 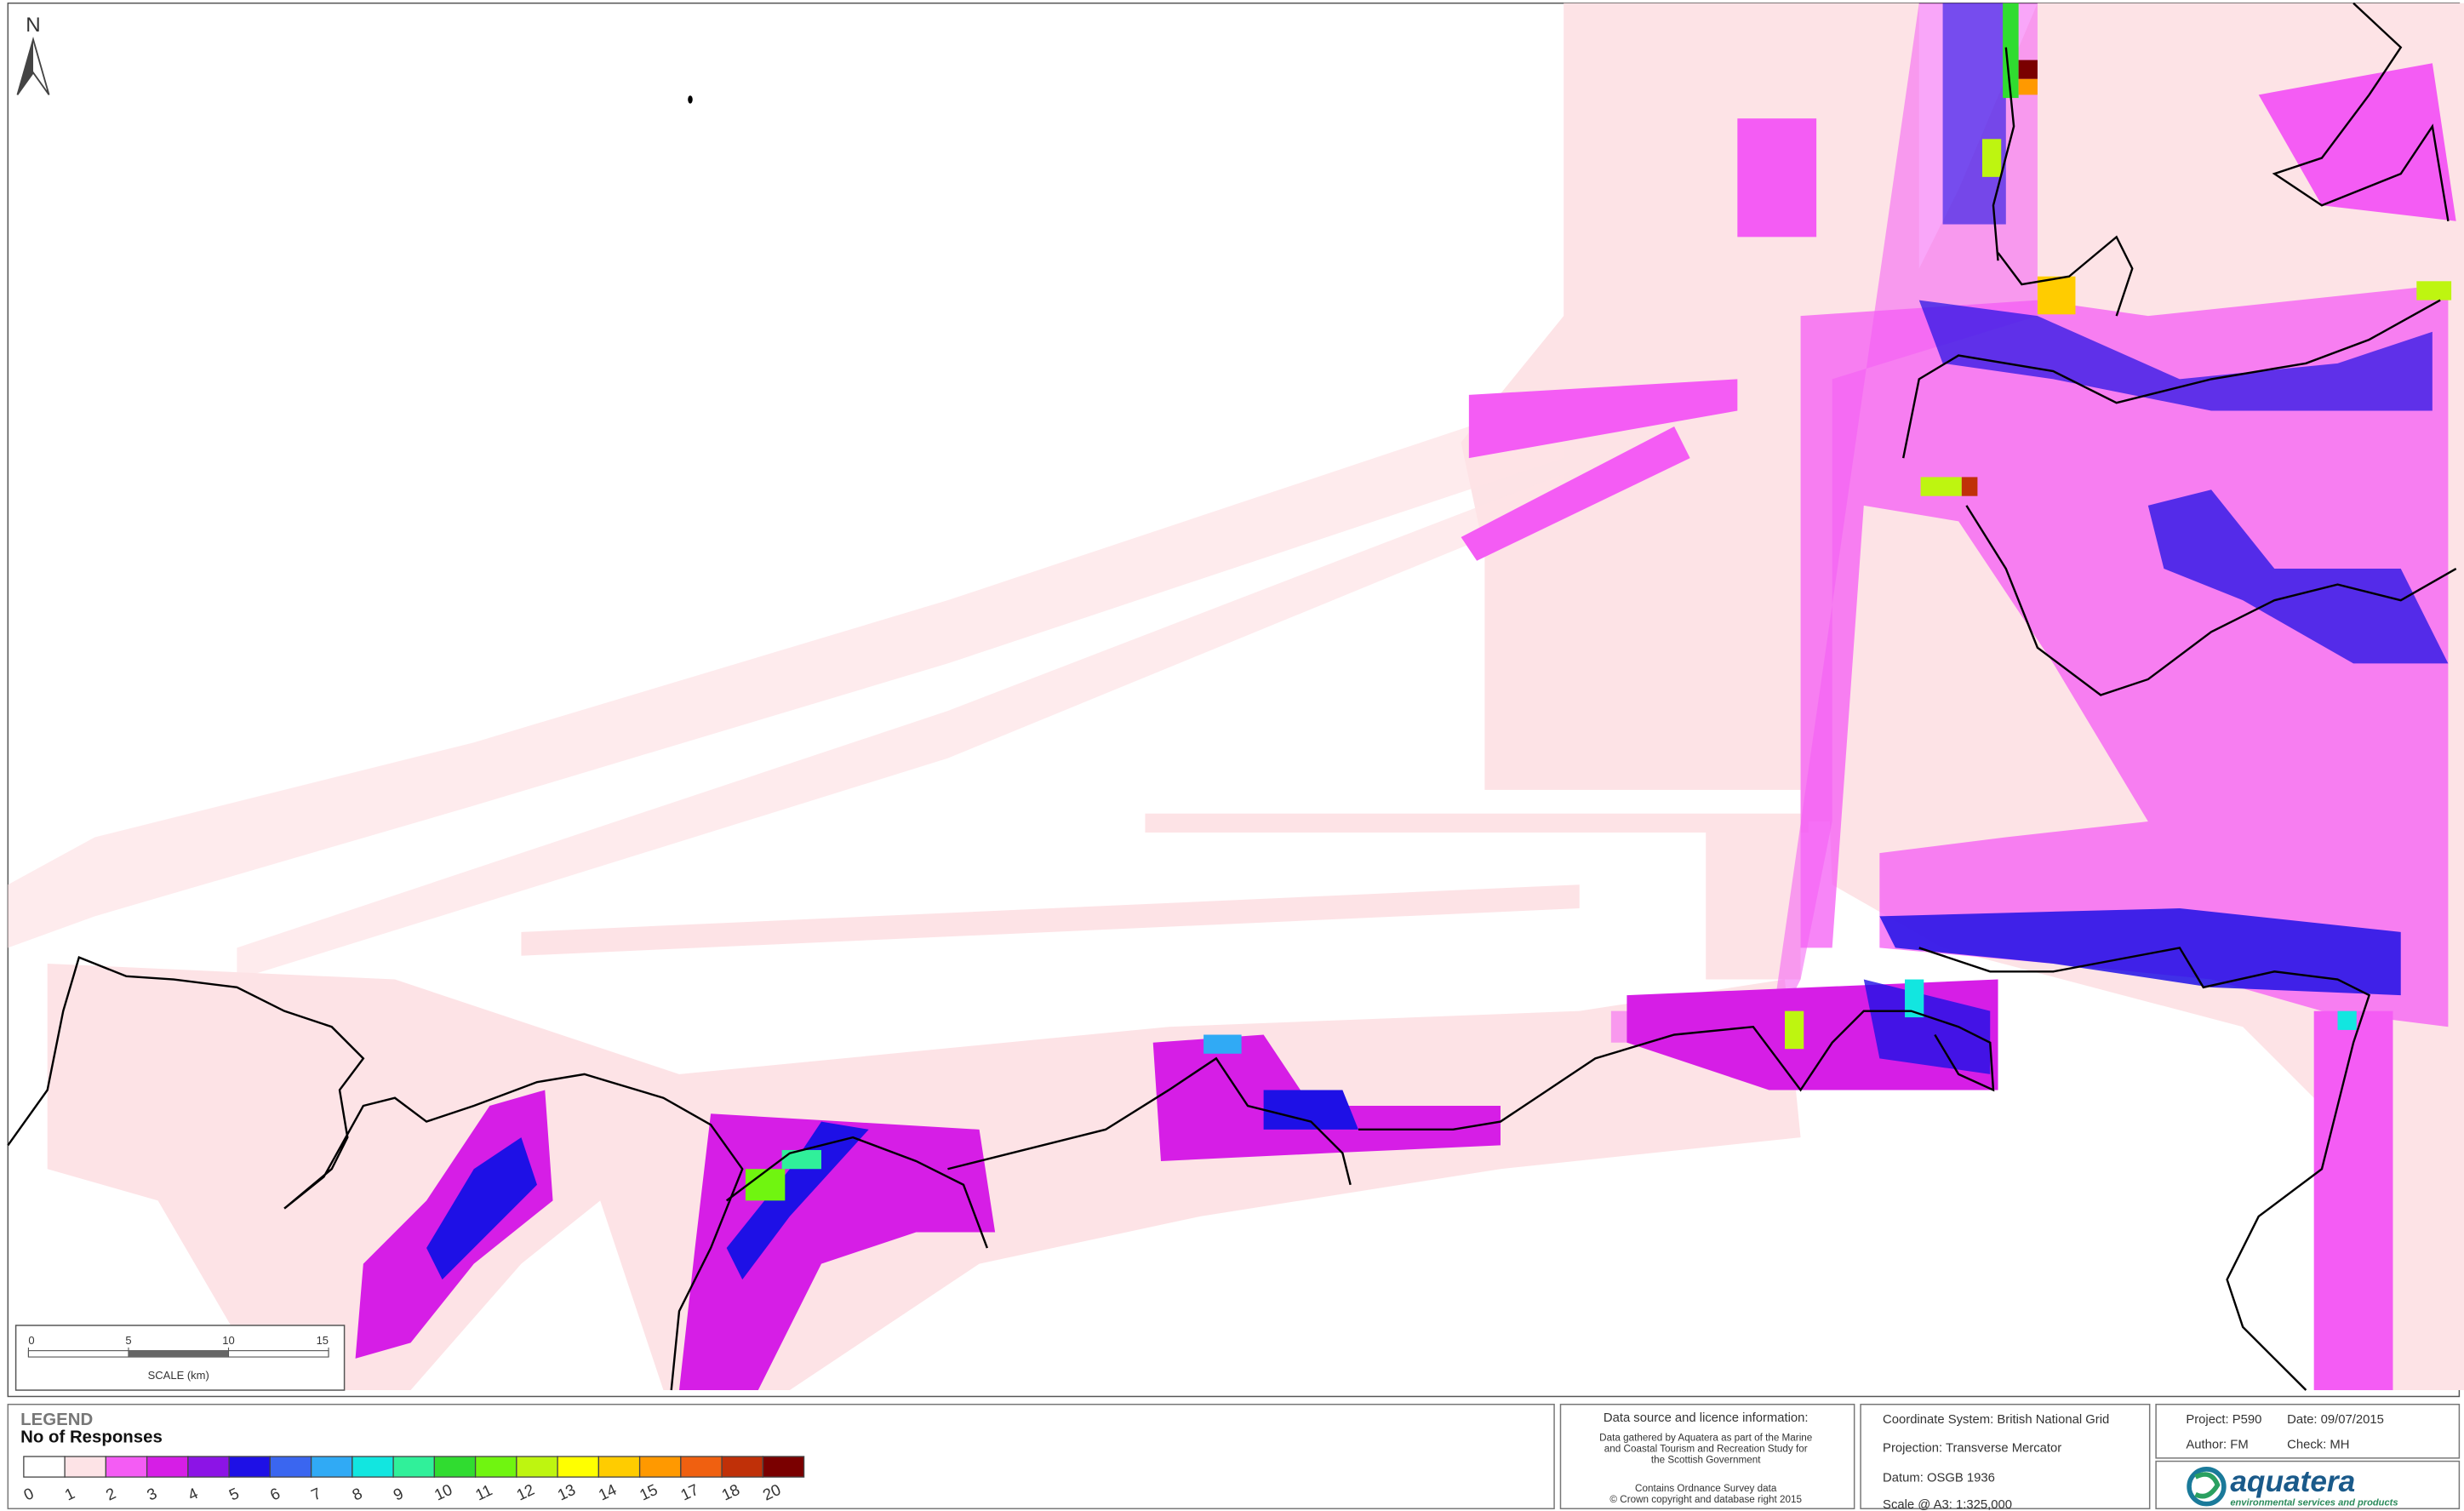 I want to click on coordinate-system: Coordinate System: British National Grid, so click(x=1996, y=1420).